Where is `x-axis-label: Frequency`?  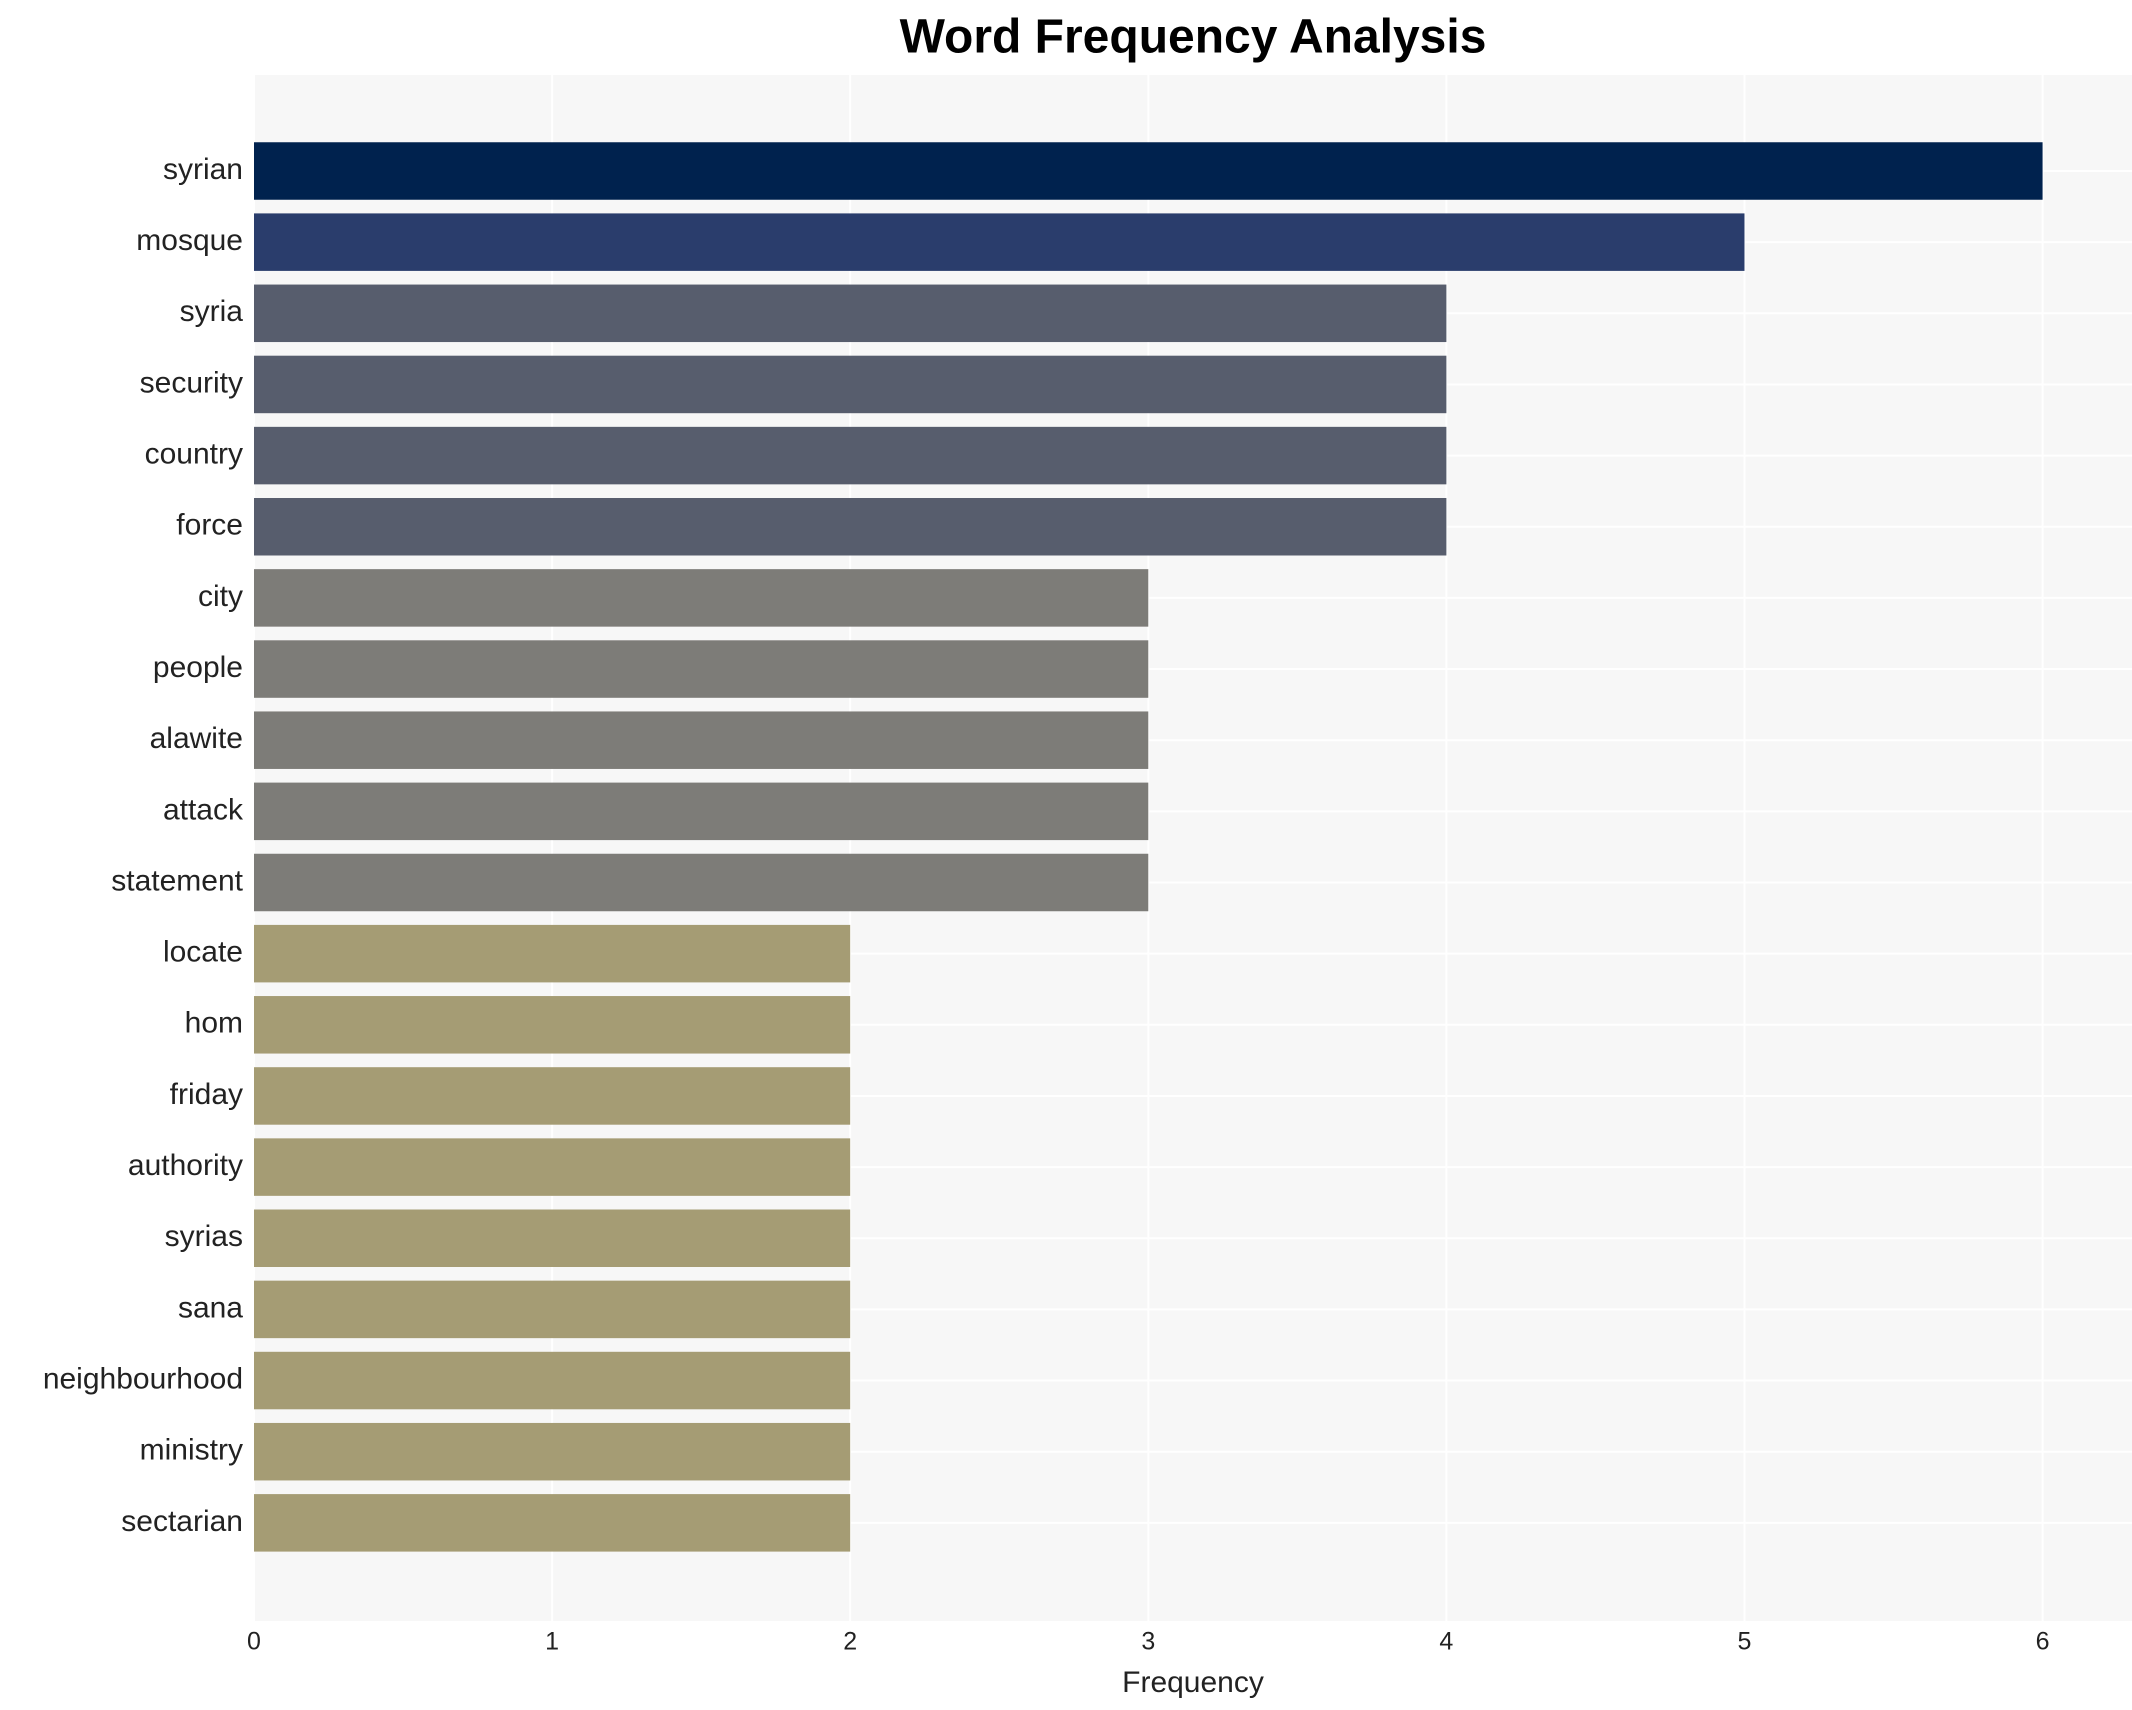 x-axis-label: Frequency is located at coordinates (1193, 1682).